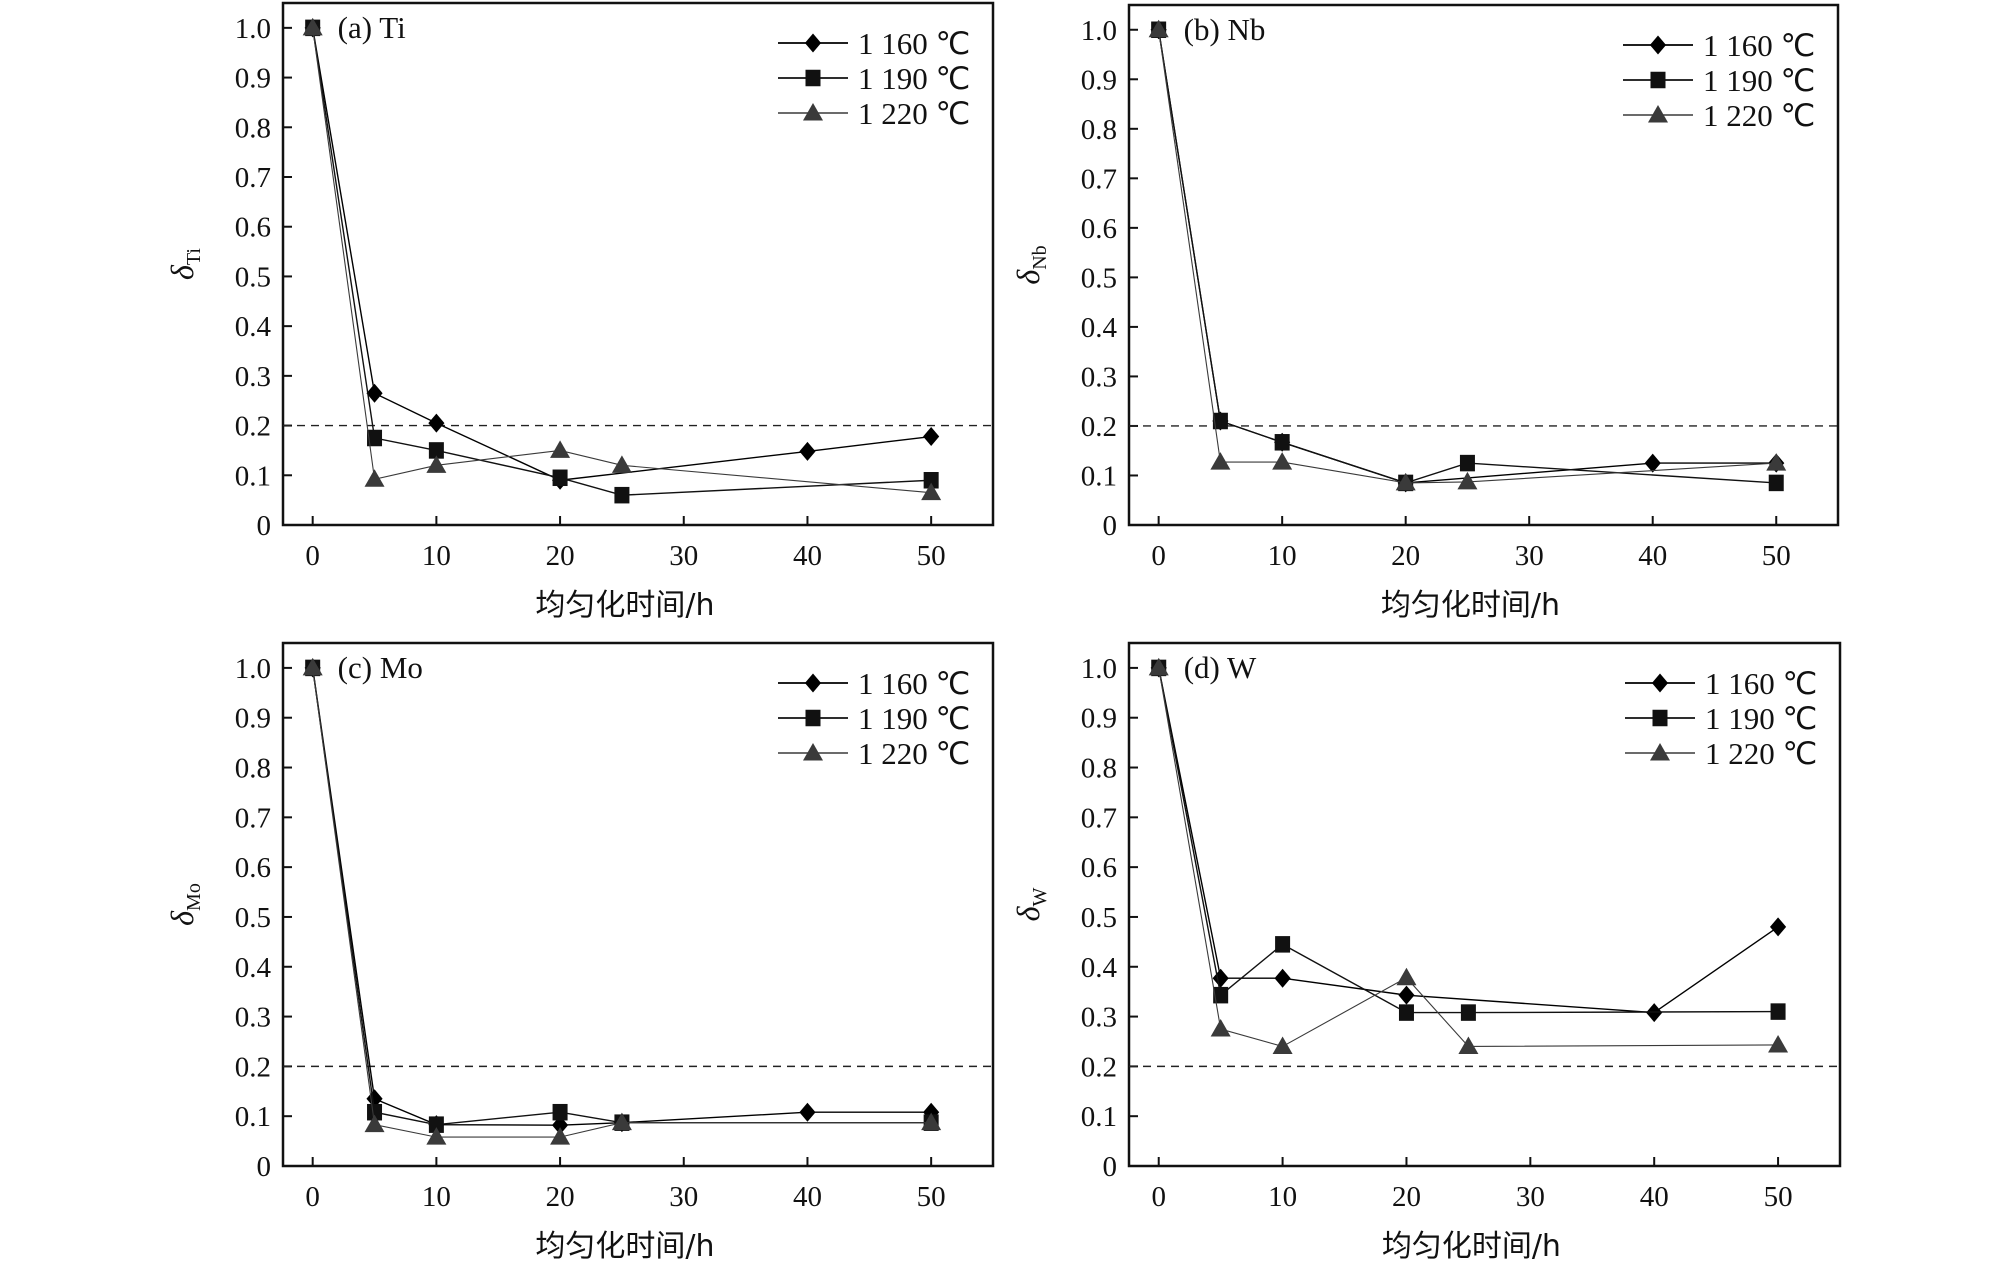 This screenshot has width=2008, height=1265. I want to click on y-tick-label: 0.1, so click(1099, 476).